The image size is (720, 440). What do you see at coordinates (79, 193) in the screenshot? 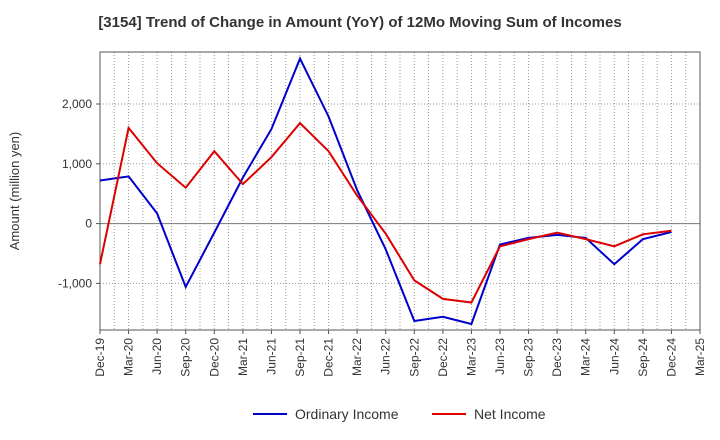
I see `y-axis-ticks: -1,000 0 1,000 2,000` at bounding box center [79, 193].